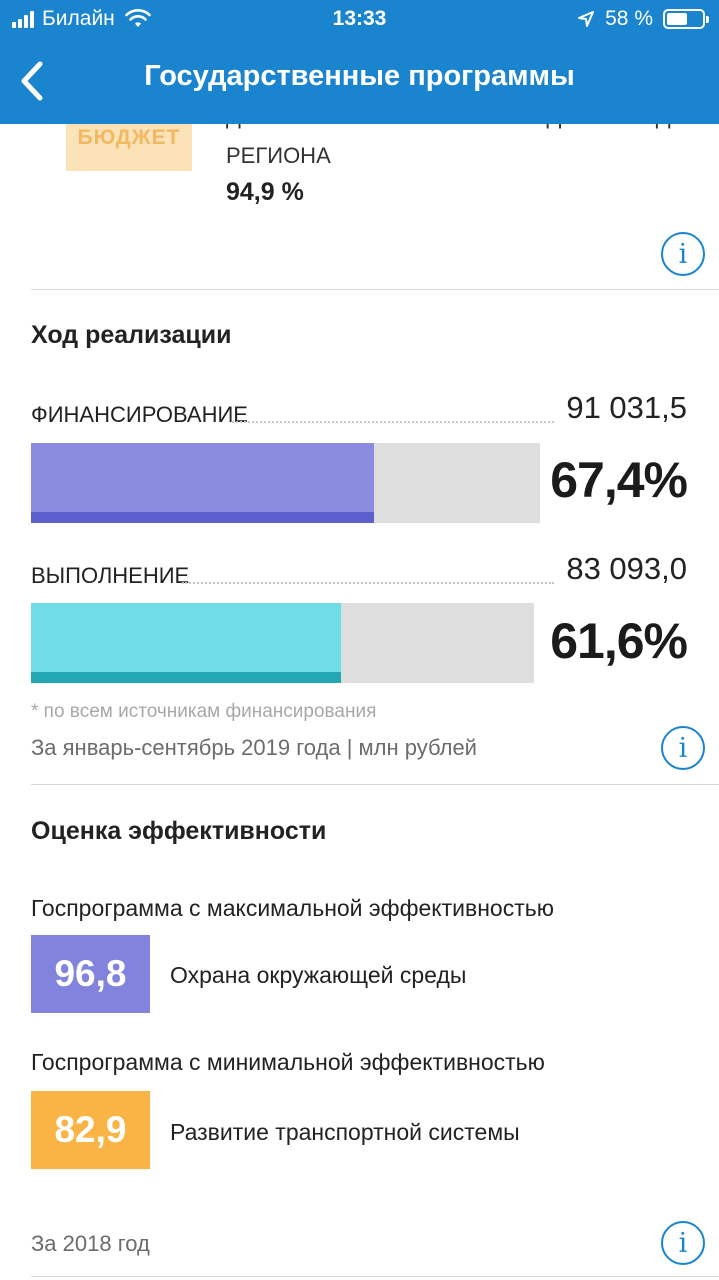 This screenshot has width=719, height=1280. I want to click on status-left: Билайн, so click(81, 19).